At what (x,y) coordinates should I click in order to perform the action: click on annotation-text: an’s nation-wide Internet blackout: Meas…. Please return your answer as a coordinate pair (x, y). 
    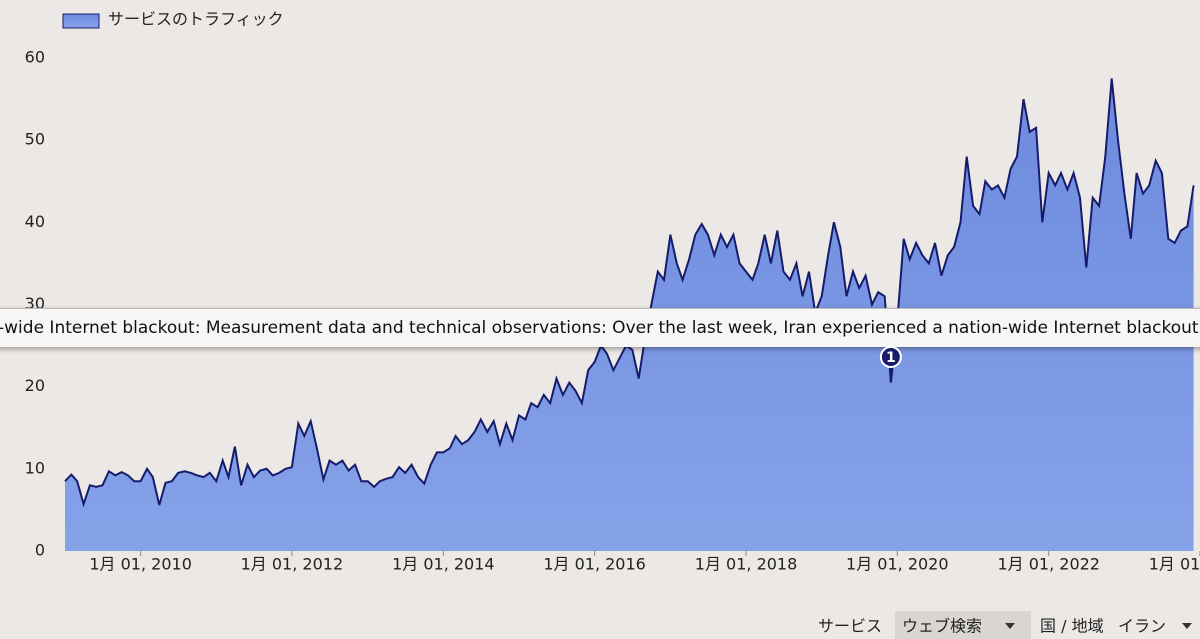
    Looking at the image, I should click on (600, 328).